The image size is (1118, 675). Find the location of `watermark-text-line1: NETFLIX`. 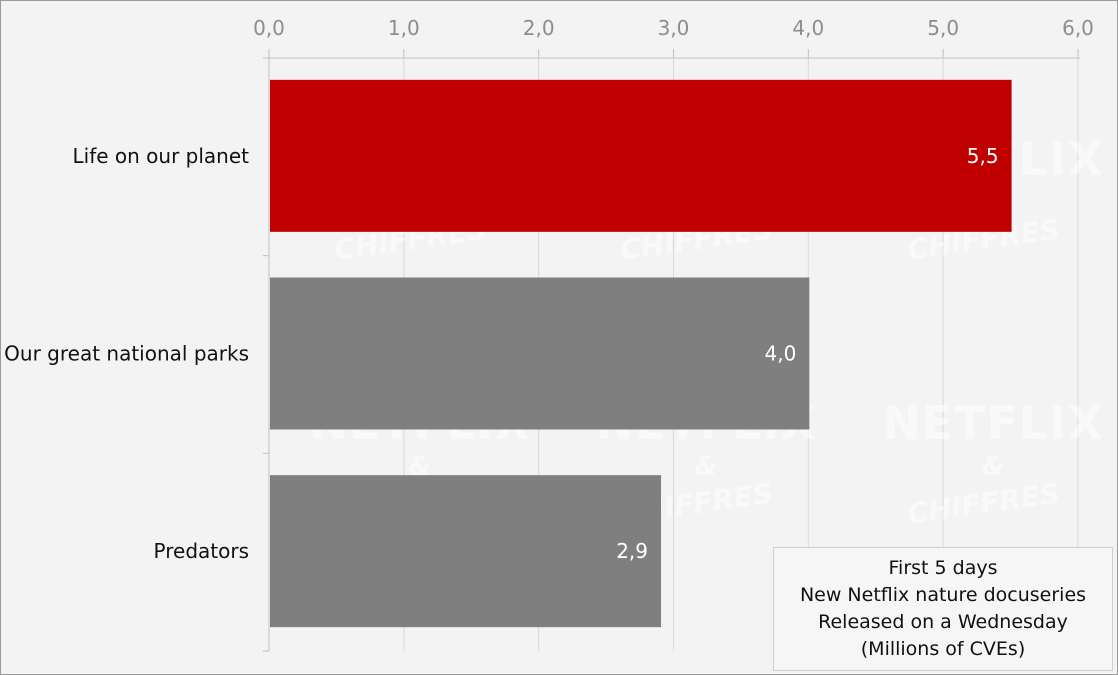

watermark-text-line1: NETFLIX is located at coordinates (993, 423).